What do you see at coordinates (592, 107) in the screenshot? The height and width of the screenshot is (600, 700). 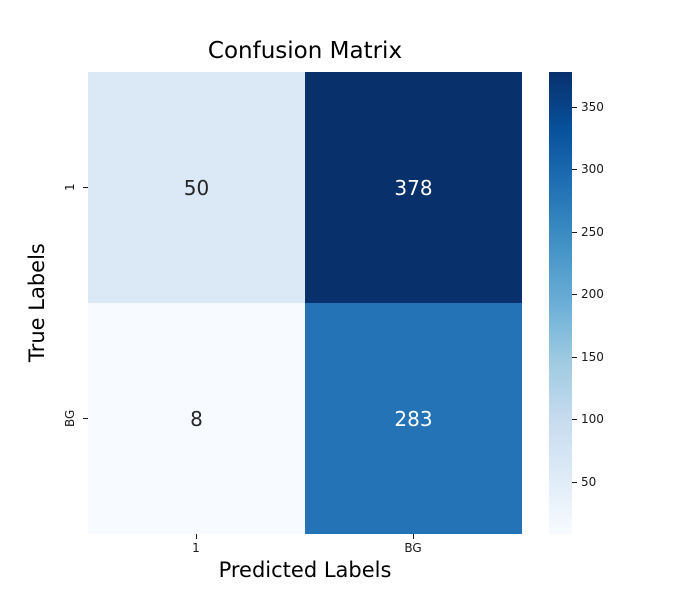 I see `colorbar-tick-label: 350` at bounding box center [592, 107].